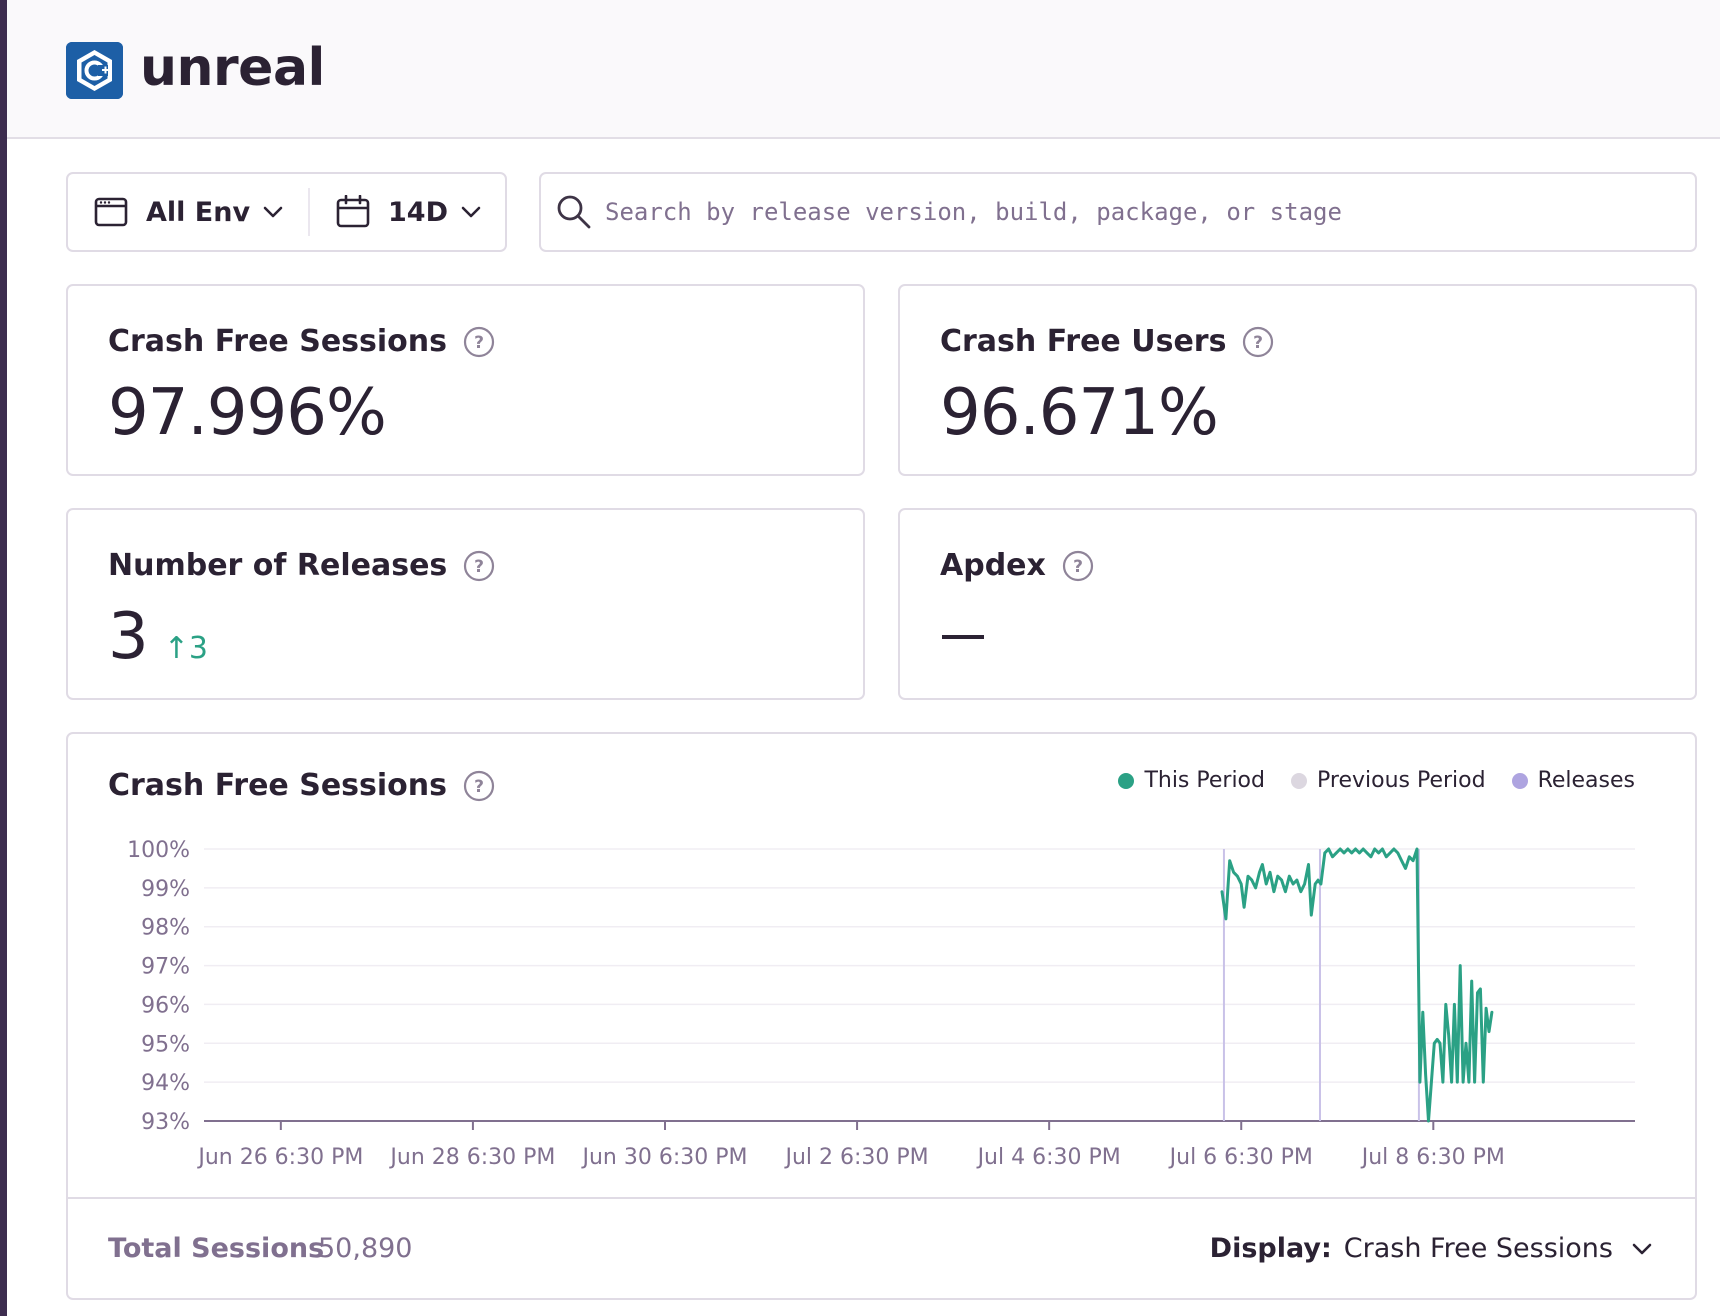  What do you see at coordinates (165, 967) in the screenshot?
I see `y-tick-label: 97%` at bounding box center [165, 967].